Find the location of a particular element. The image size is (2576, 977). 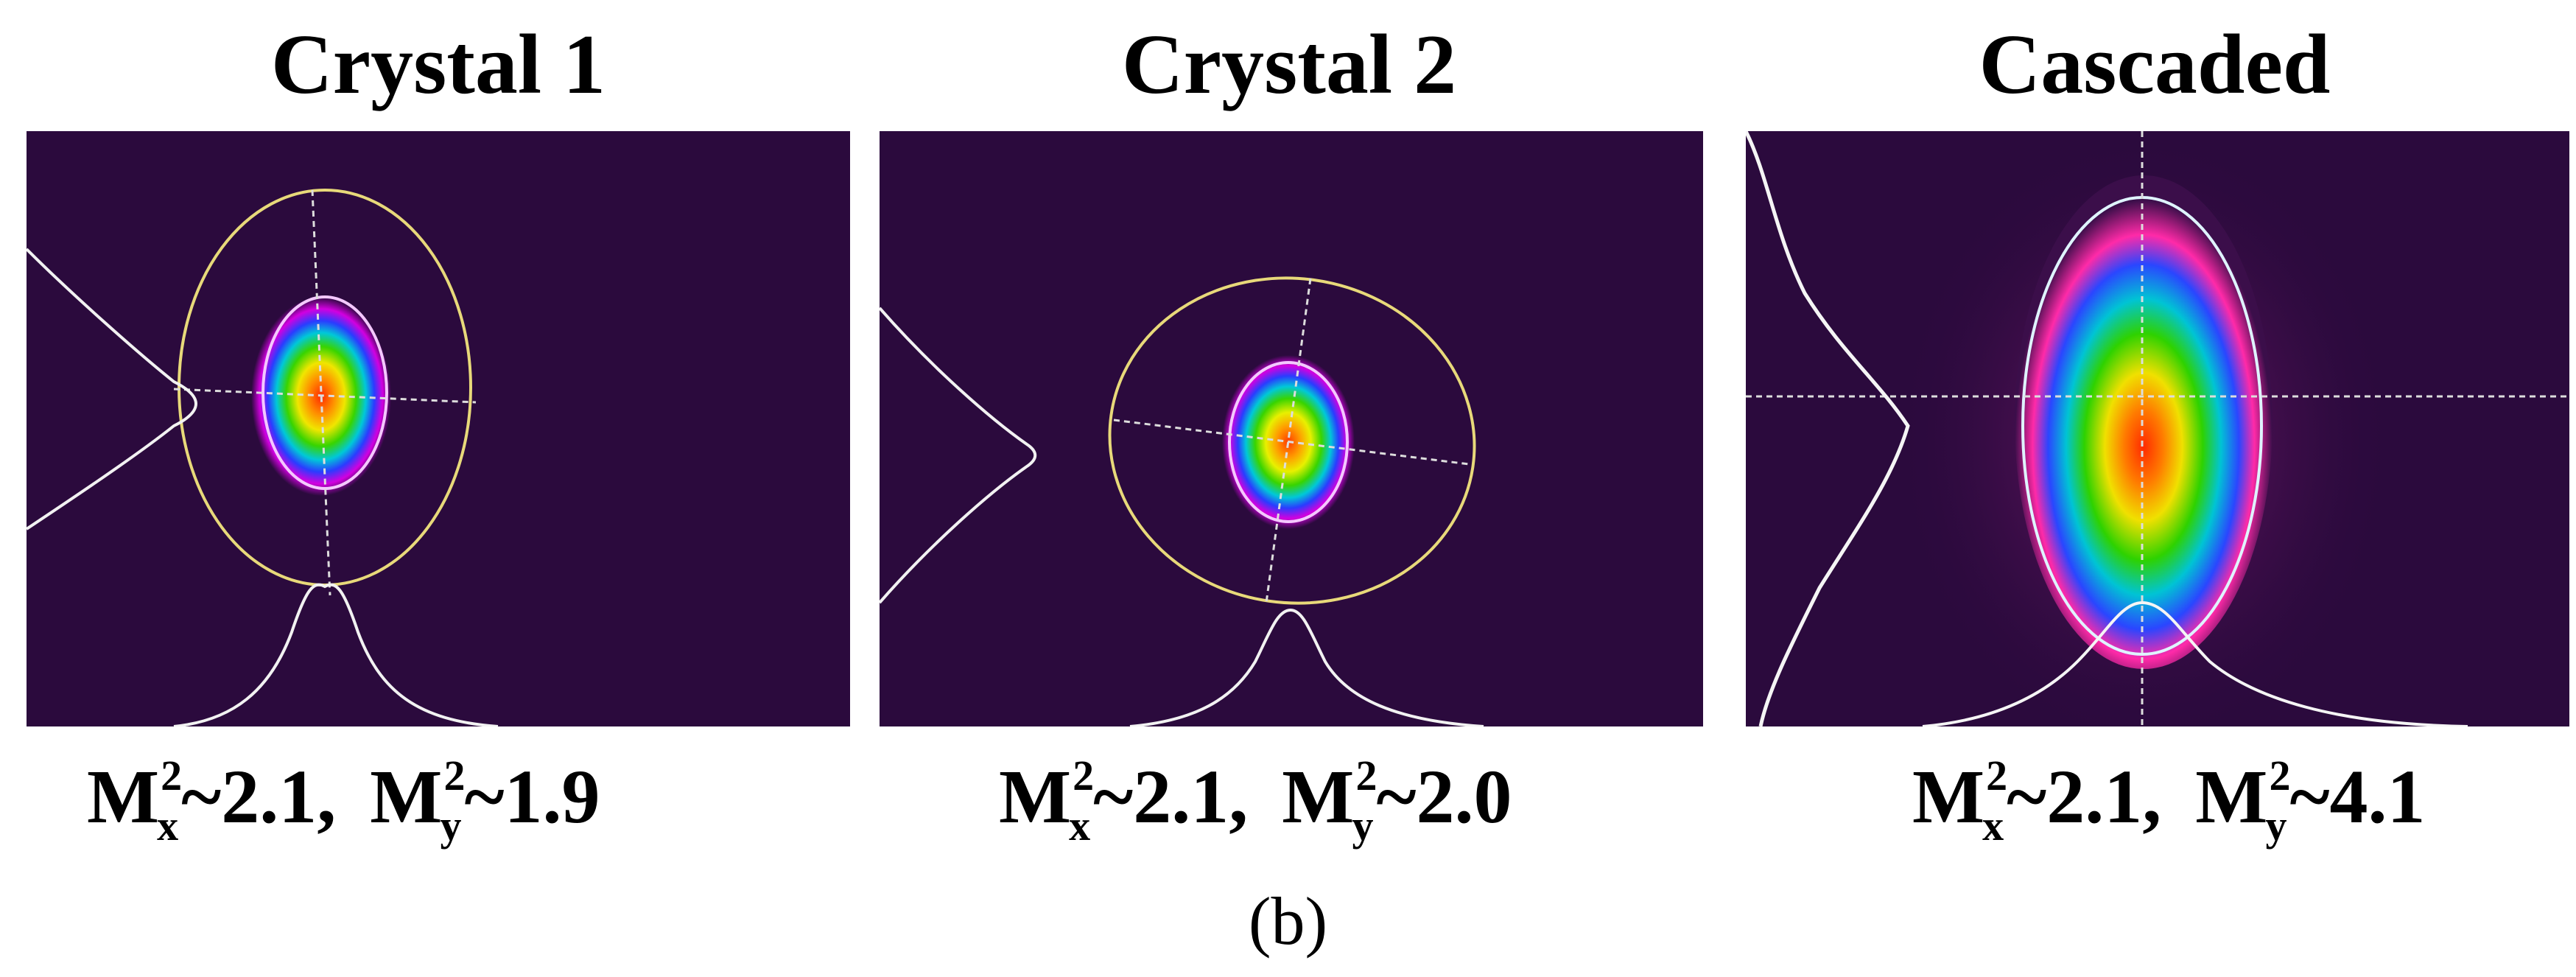

caption-cascaded: M2x~2.1, M2y~4.1 is located at coordinates (2169, 801).